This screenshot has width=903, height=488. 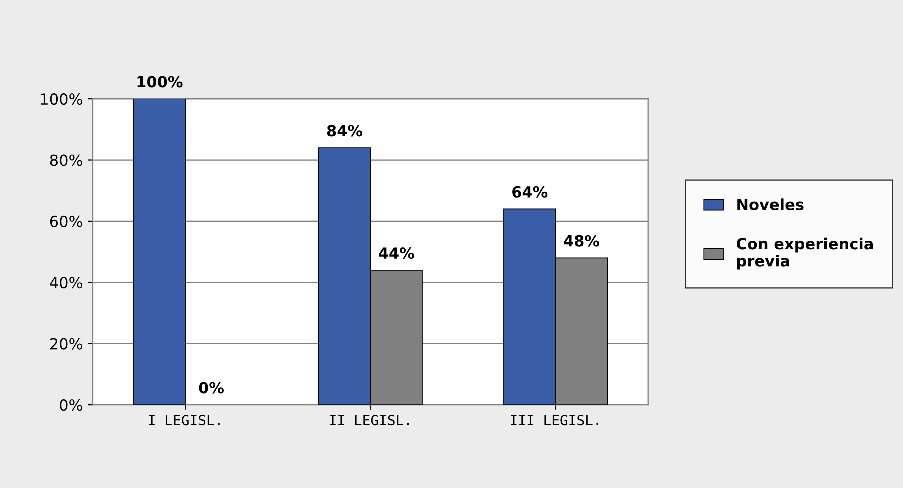 I want to click on y-tick-label: 40%, so click(x=66, y=283).